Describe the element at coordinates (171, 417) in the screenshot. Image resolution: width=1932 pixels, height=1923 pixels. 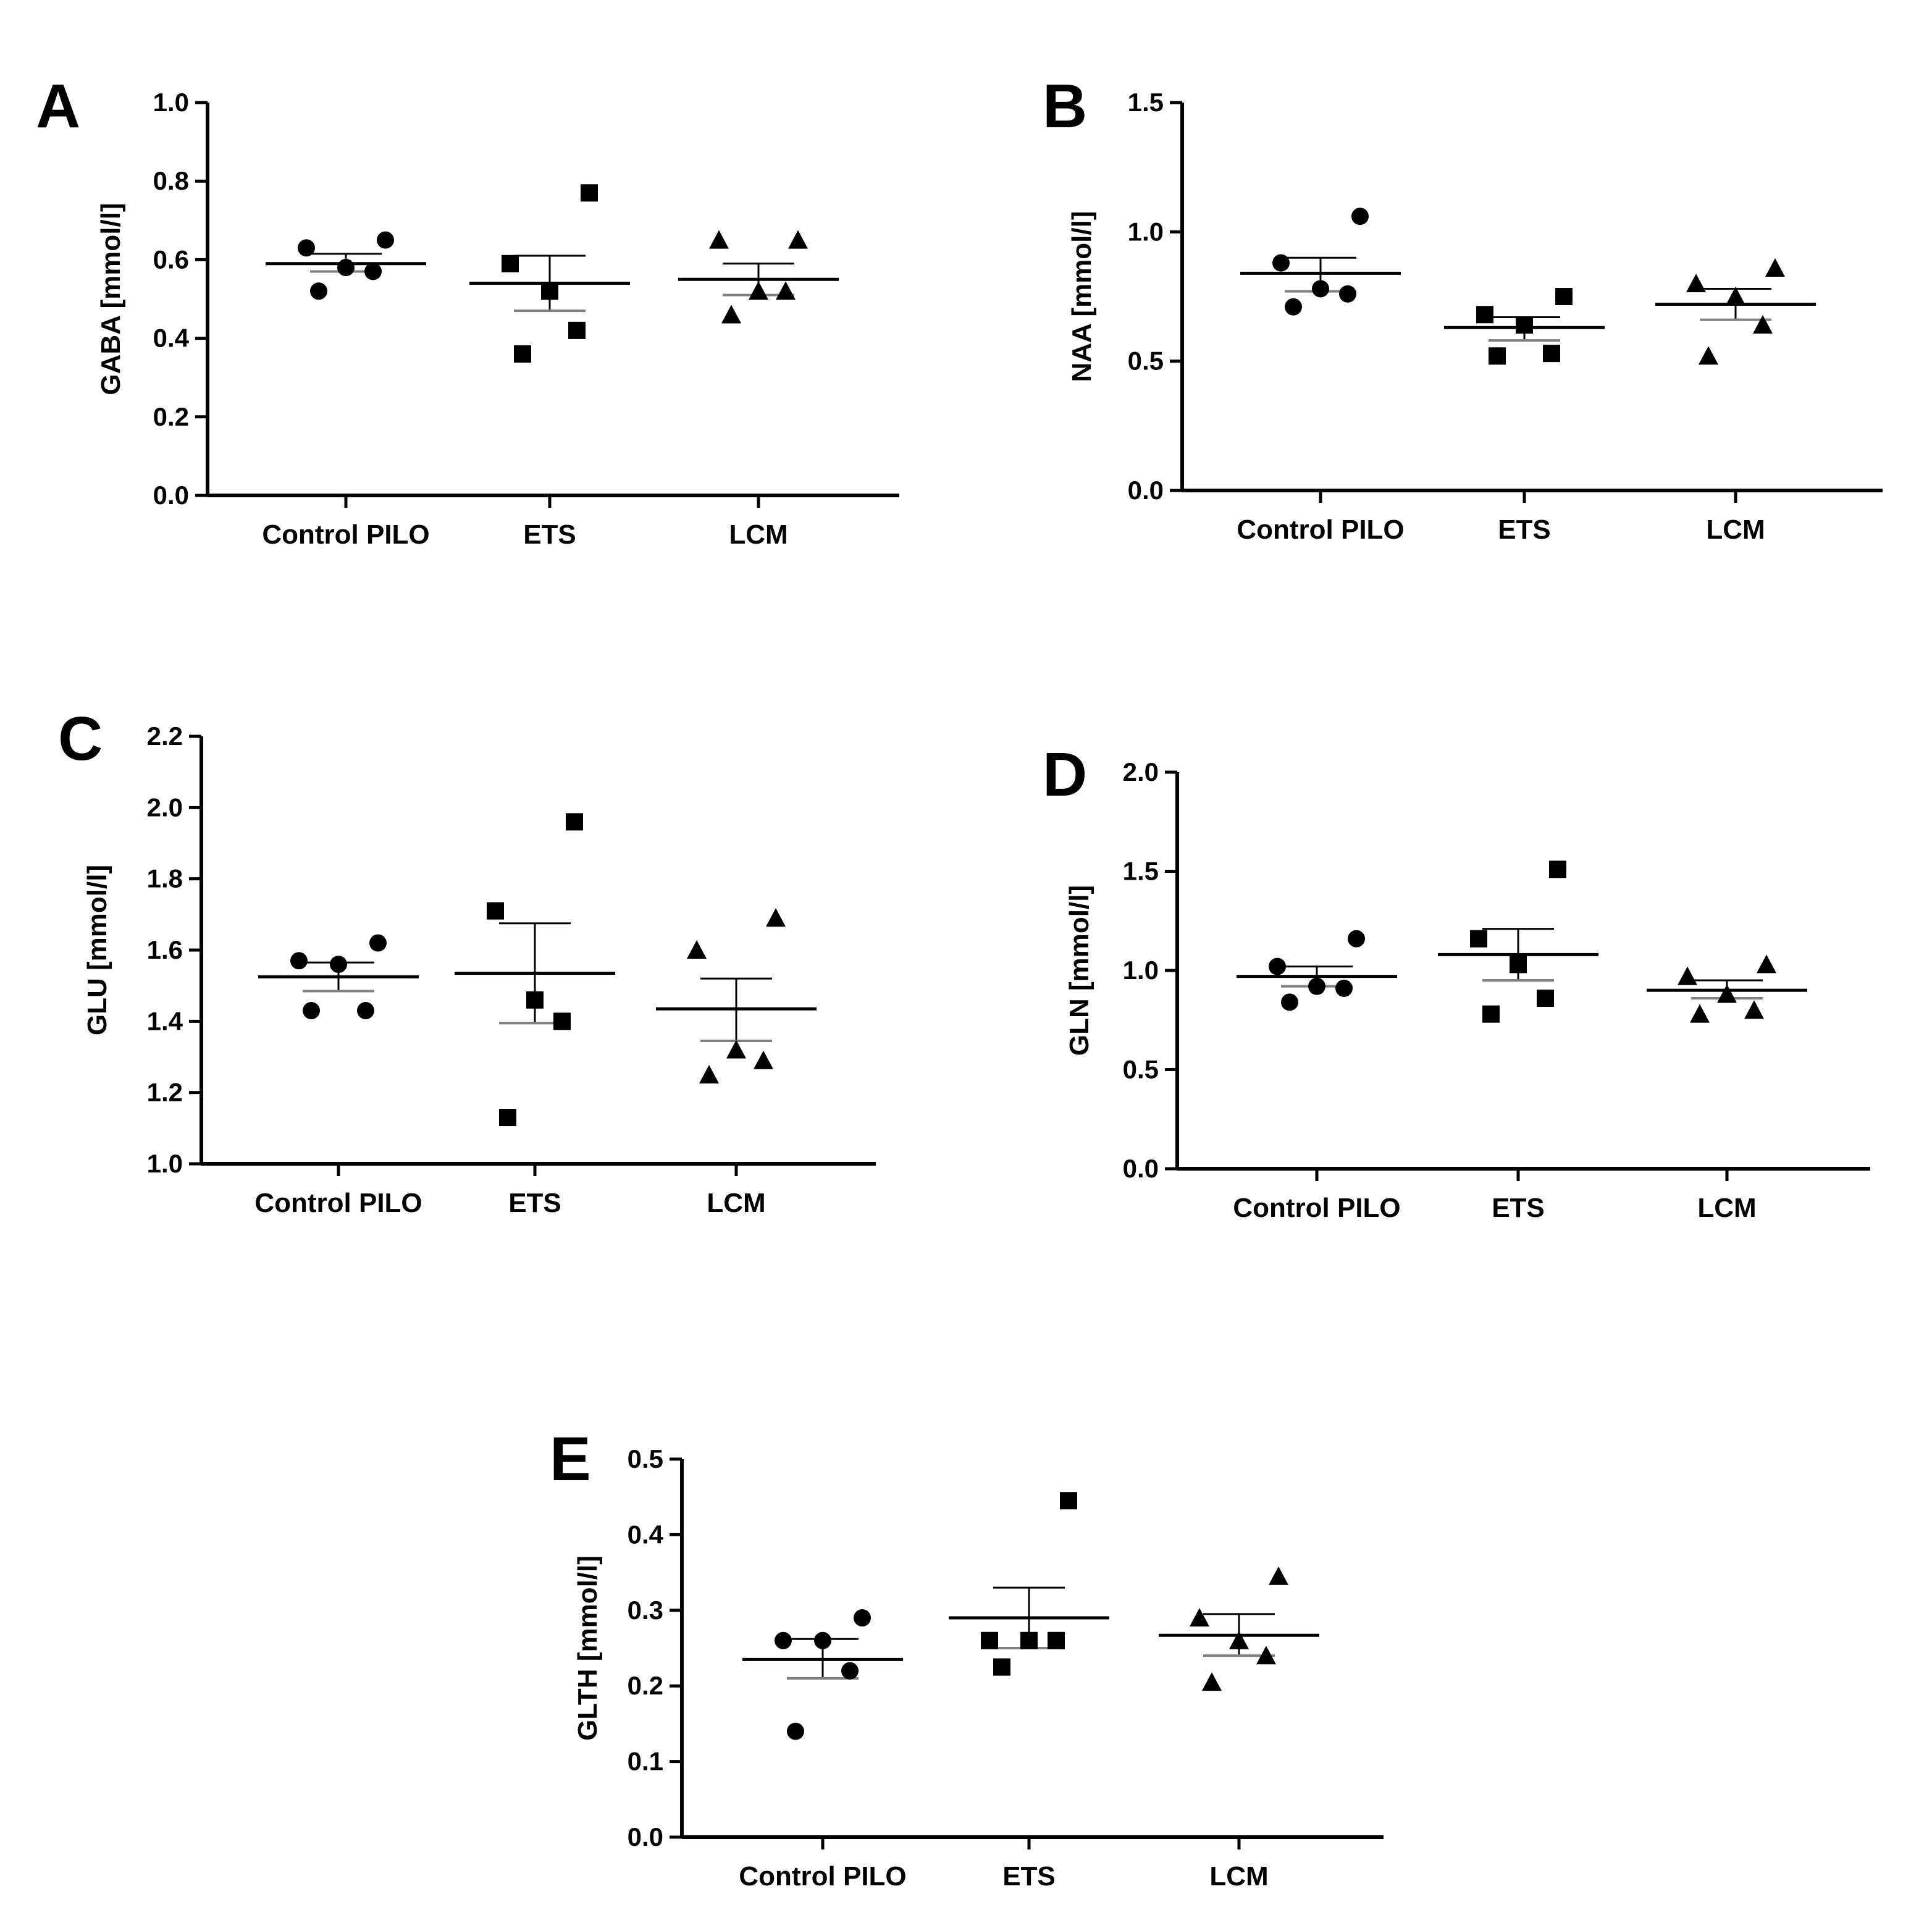
I see `y-tick-label: 0.2` at that location.